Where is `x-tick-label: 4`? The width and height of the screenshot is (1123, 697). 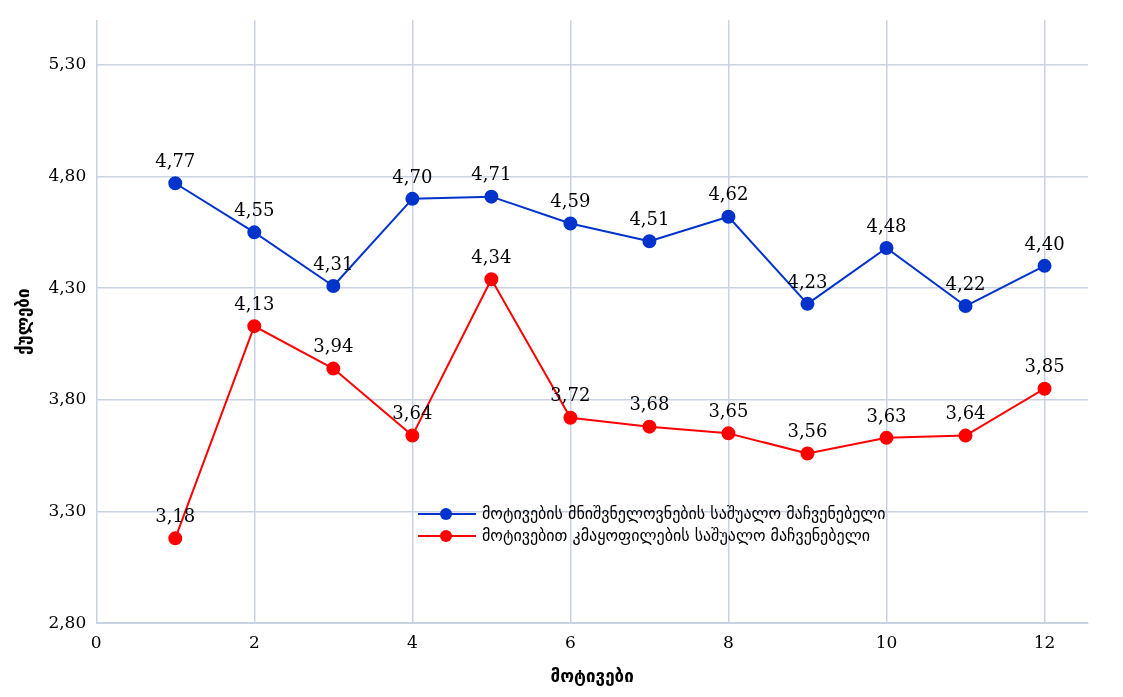
x-tick-label: 4 is located at coordinates (412, 641).